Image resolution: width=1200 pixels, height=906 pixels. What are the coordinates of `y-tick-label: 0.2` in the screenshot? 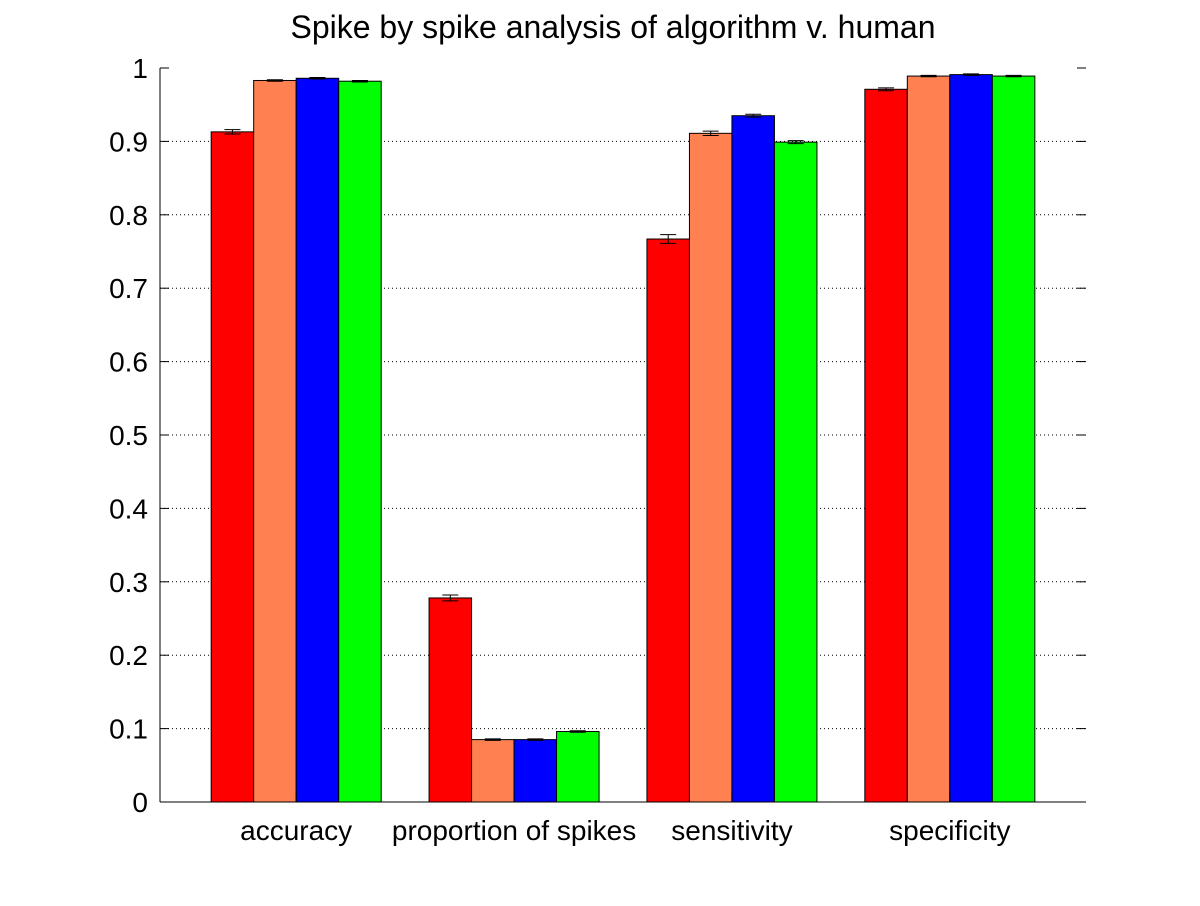 It's located at (128, 655).